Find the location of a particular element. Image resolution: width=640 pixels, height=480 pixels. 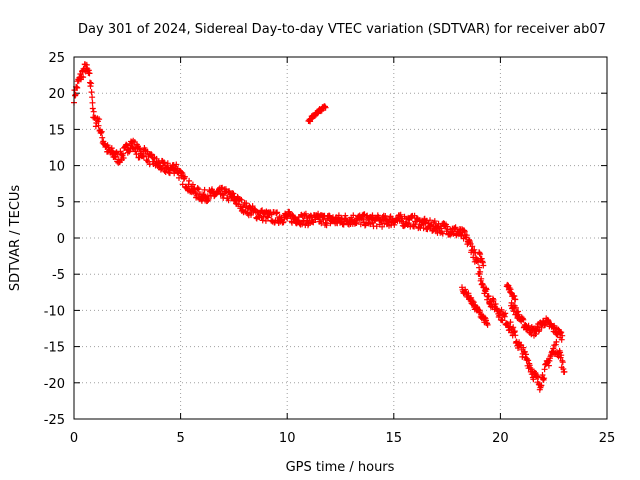

y-tick-label: -10 is located at coordinates (54, 311).